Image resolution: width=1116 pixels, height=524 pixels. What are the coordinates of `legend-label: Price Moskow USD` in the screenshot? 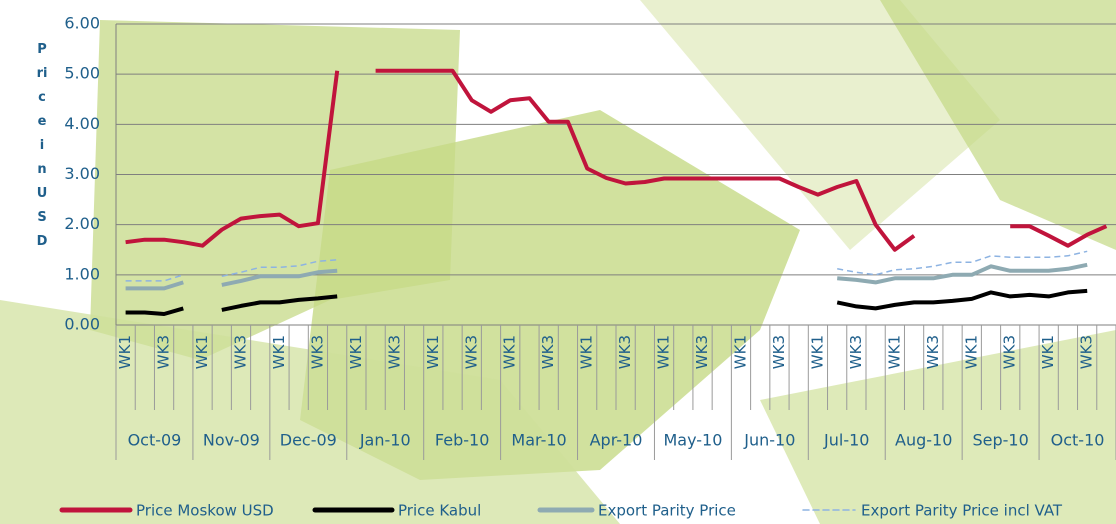 It's located at (205, 511).